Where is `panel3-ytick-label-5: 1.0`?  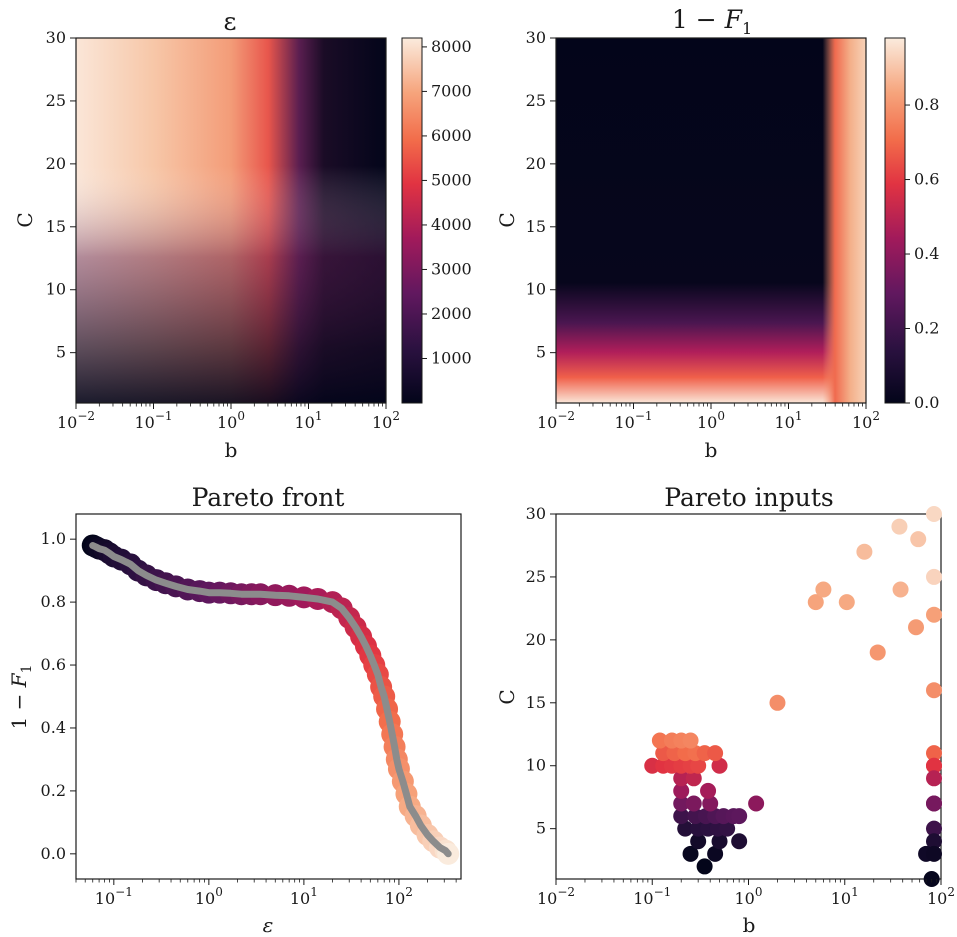 panel3-ytick-label-5: 1.0 is located at coordinates (53, 538).